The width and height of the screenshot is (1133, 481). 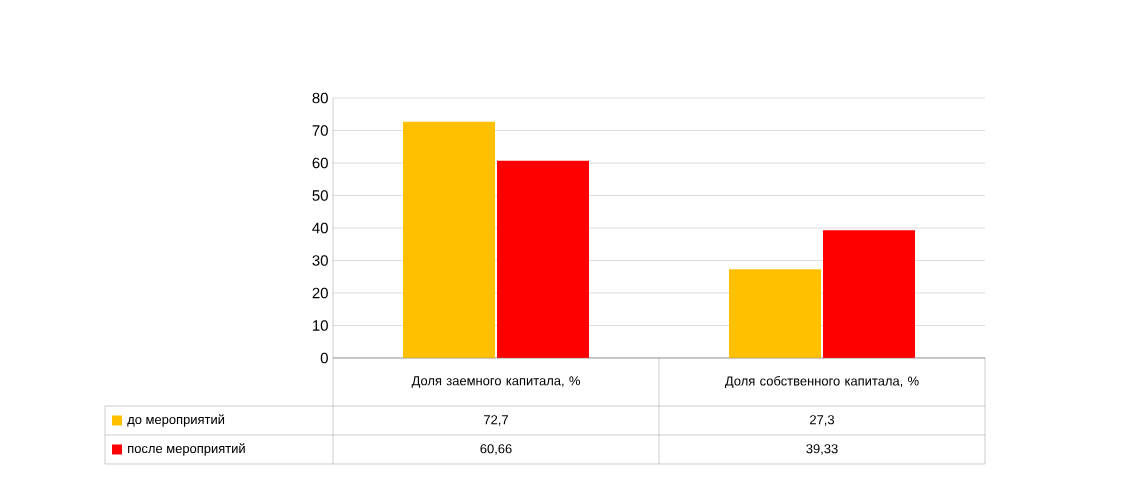 I want to click on legend-label: после мероприятий, so click(x=186, y=449).